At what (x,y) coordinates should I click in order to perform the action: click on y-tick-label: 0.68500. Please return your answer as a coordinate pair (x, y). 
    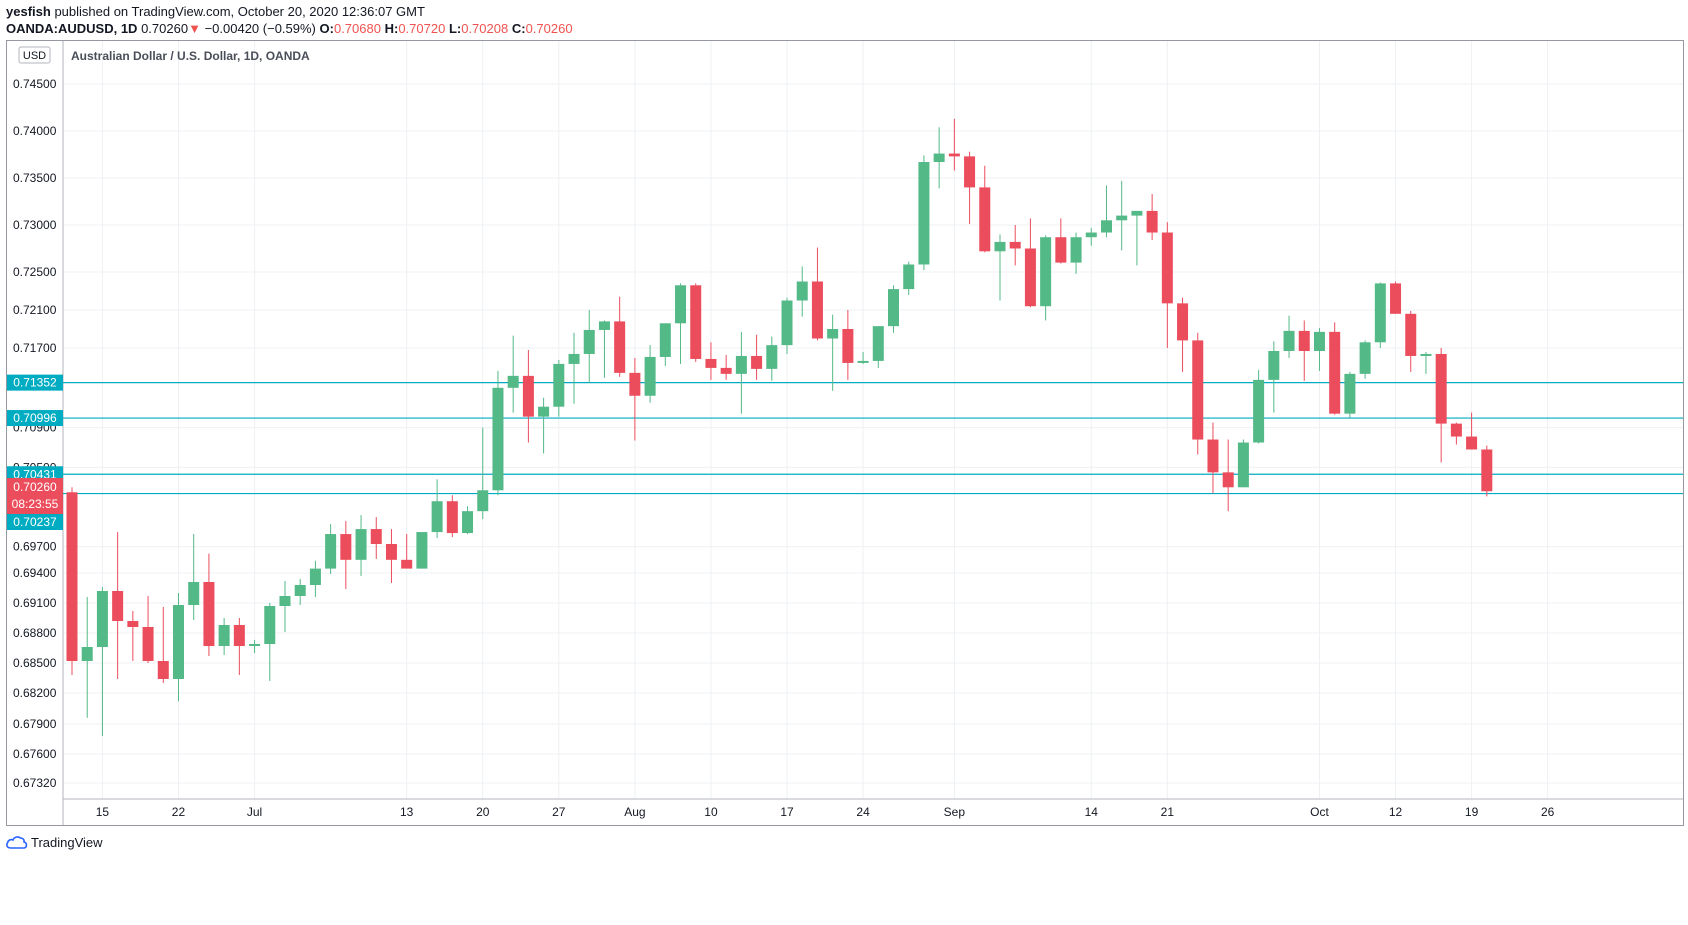
    Looking at the image, I should click on (35, 663).